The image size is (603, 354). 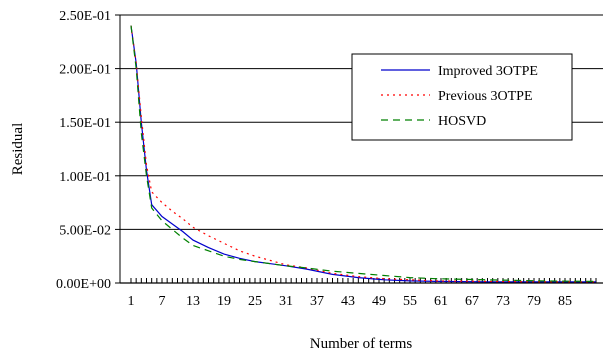 I want to click on x-tick-label: 25, so click(x=255, y=301).